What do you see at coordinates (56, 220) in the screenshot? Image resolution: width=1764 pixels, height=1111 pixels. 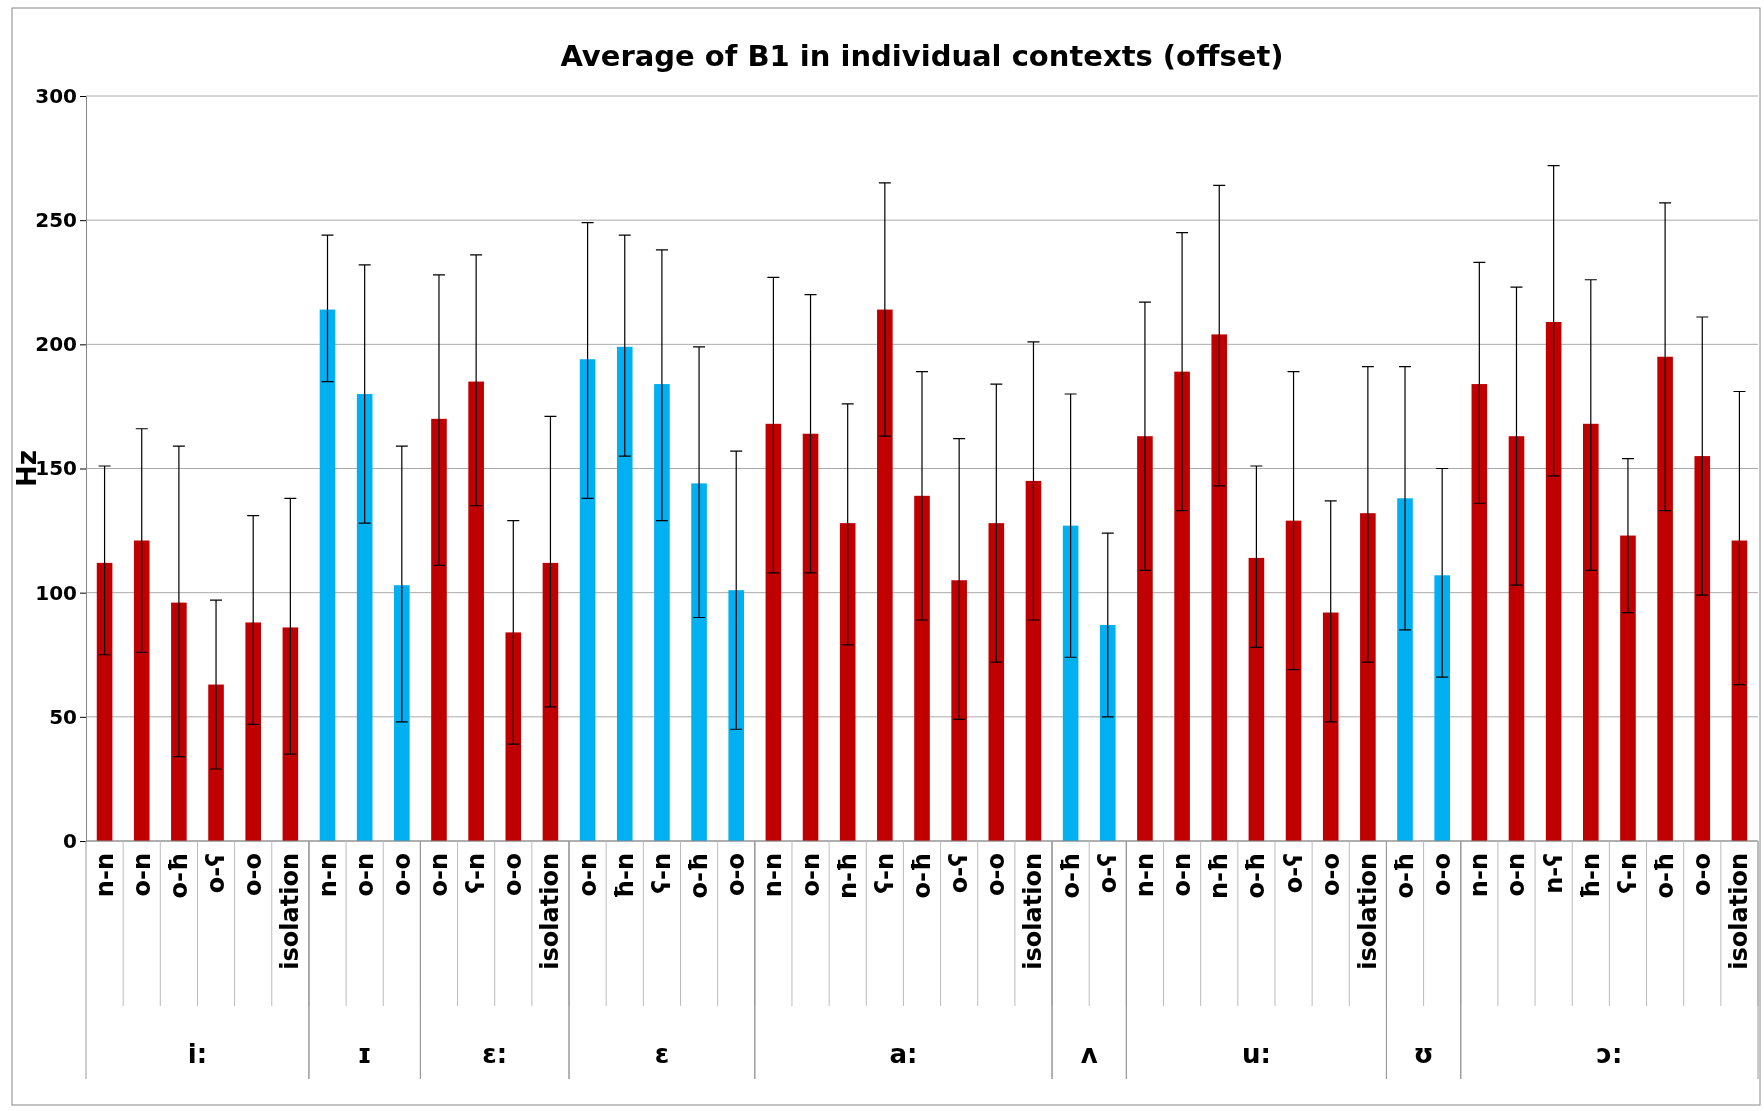 I see `y-tick-label: 250` at bounding box center [56, 220].